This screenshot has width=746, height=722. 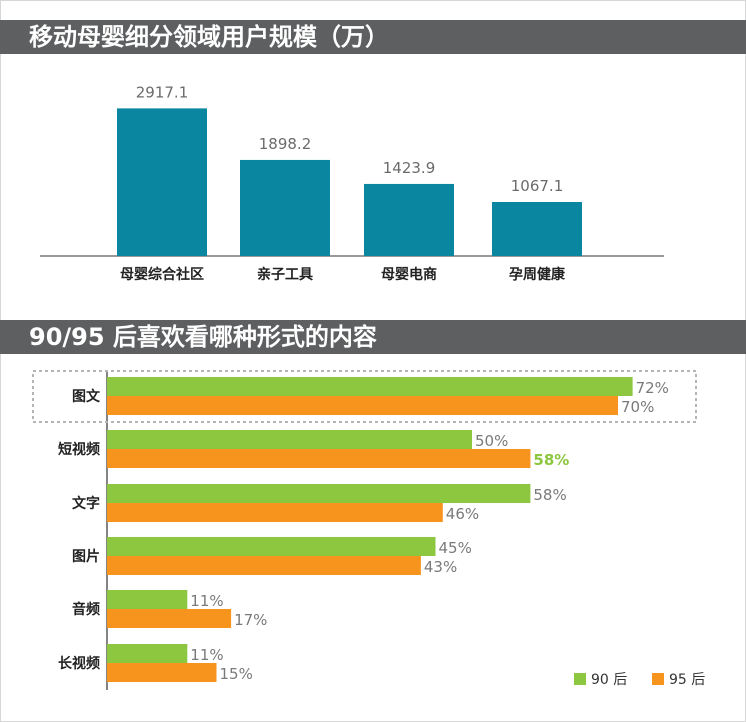 I want to click on hbar-5-gen95, so click(x=169, y=618).